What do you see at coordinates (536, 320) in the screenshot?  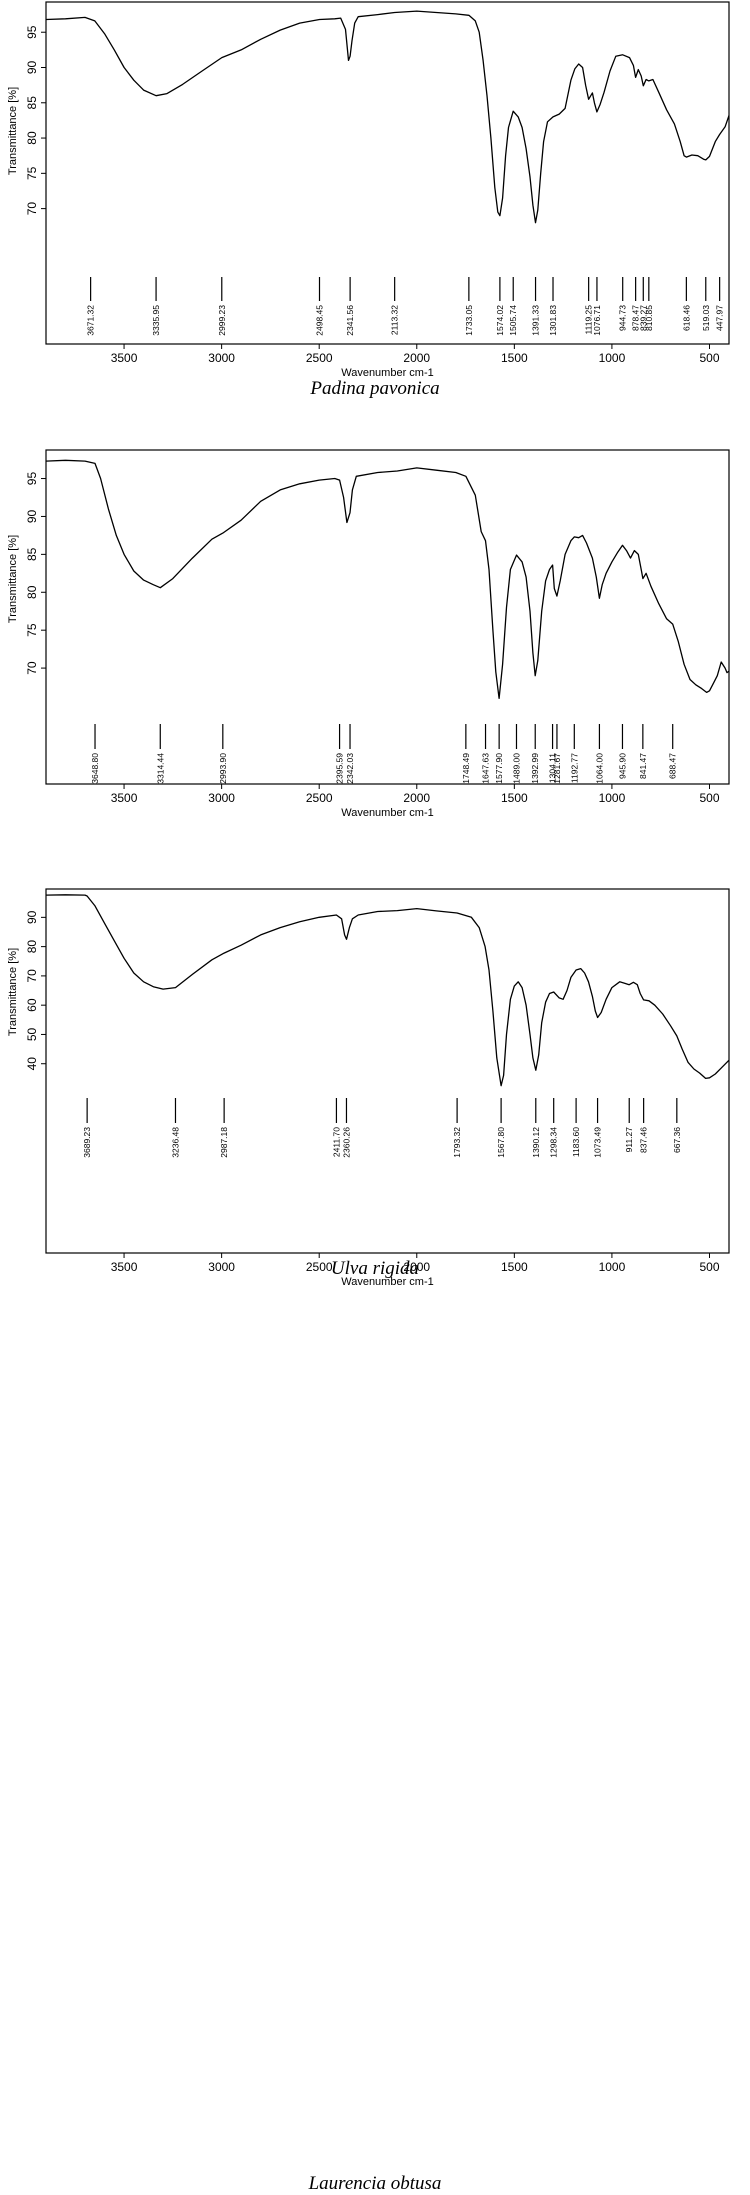 I see `peak-label: 1391.33` at bounding box center [536, 320].